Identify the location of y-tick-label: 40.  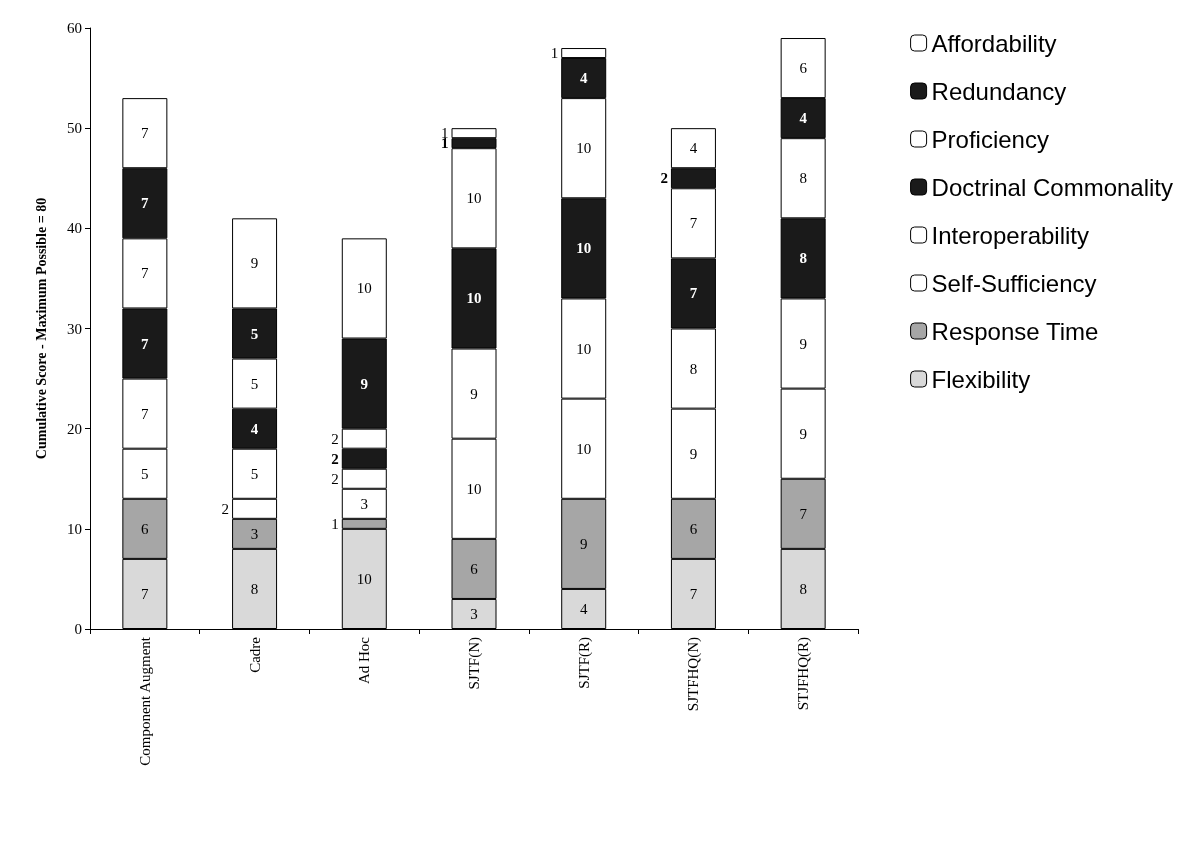
(74, 228).